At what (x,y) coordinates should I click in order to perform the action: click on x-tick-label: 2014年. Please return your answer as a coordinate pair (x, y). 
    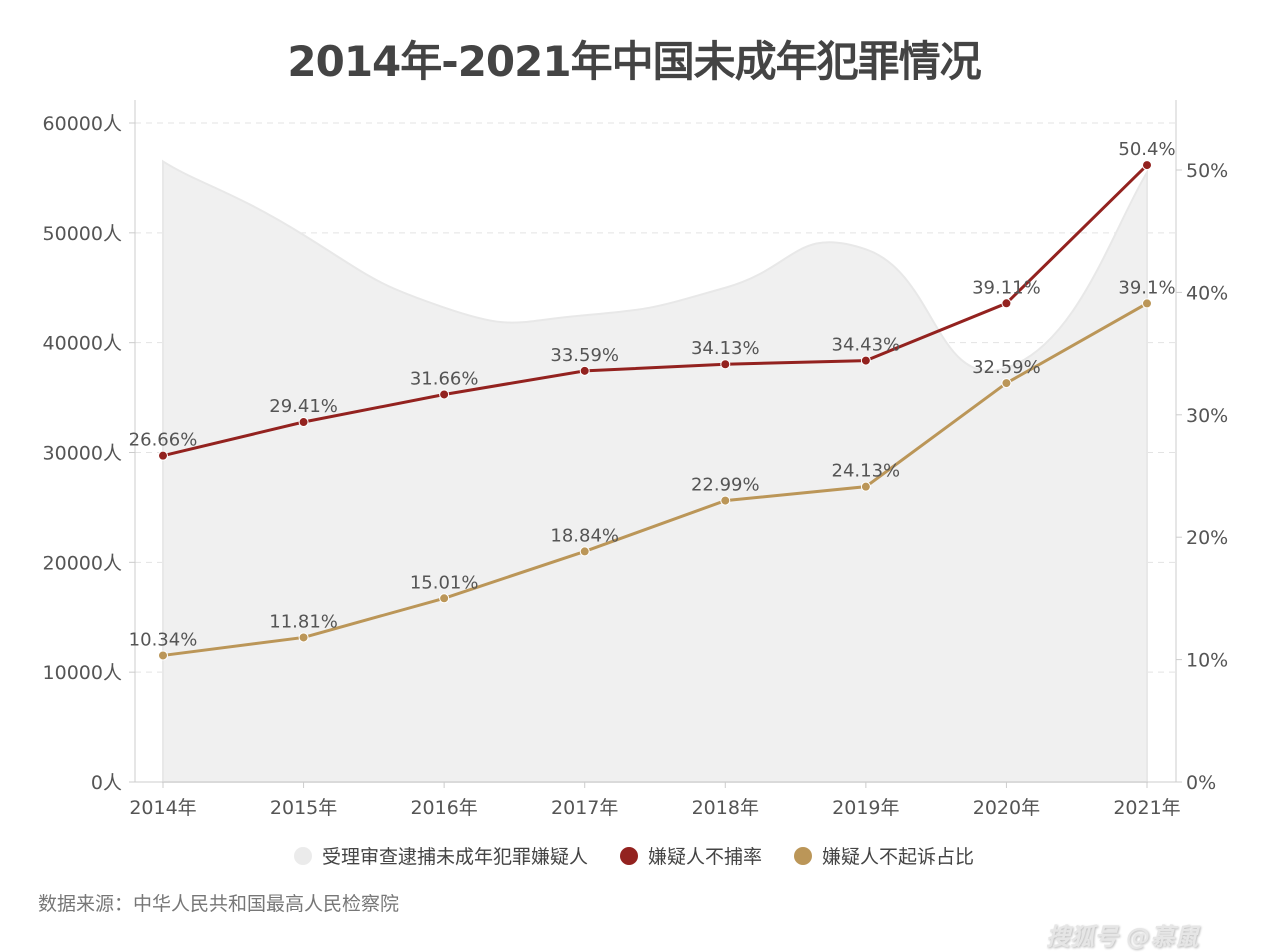
    Looking at the image, I should click on (162, 808).